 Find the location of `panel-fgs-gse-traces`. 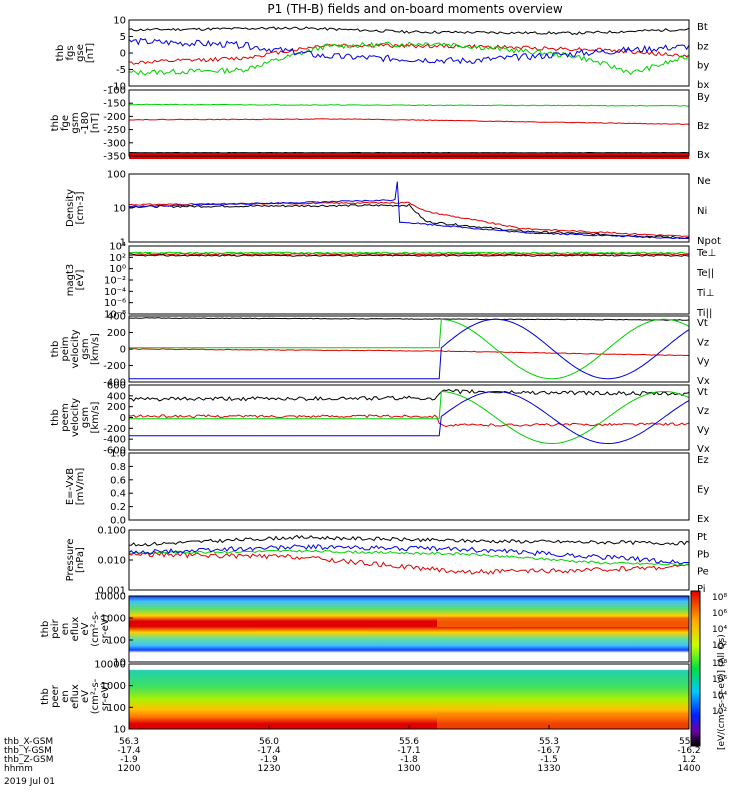

panel-fgs-gse-traces is located at coordinates (409, 51).